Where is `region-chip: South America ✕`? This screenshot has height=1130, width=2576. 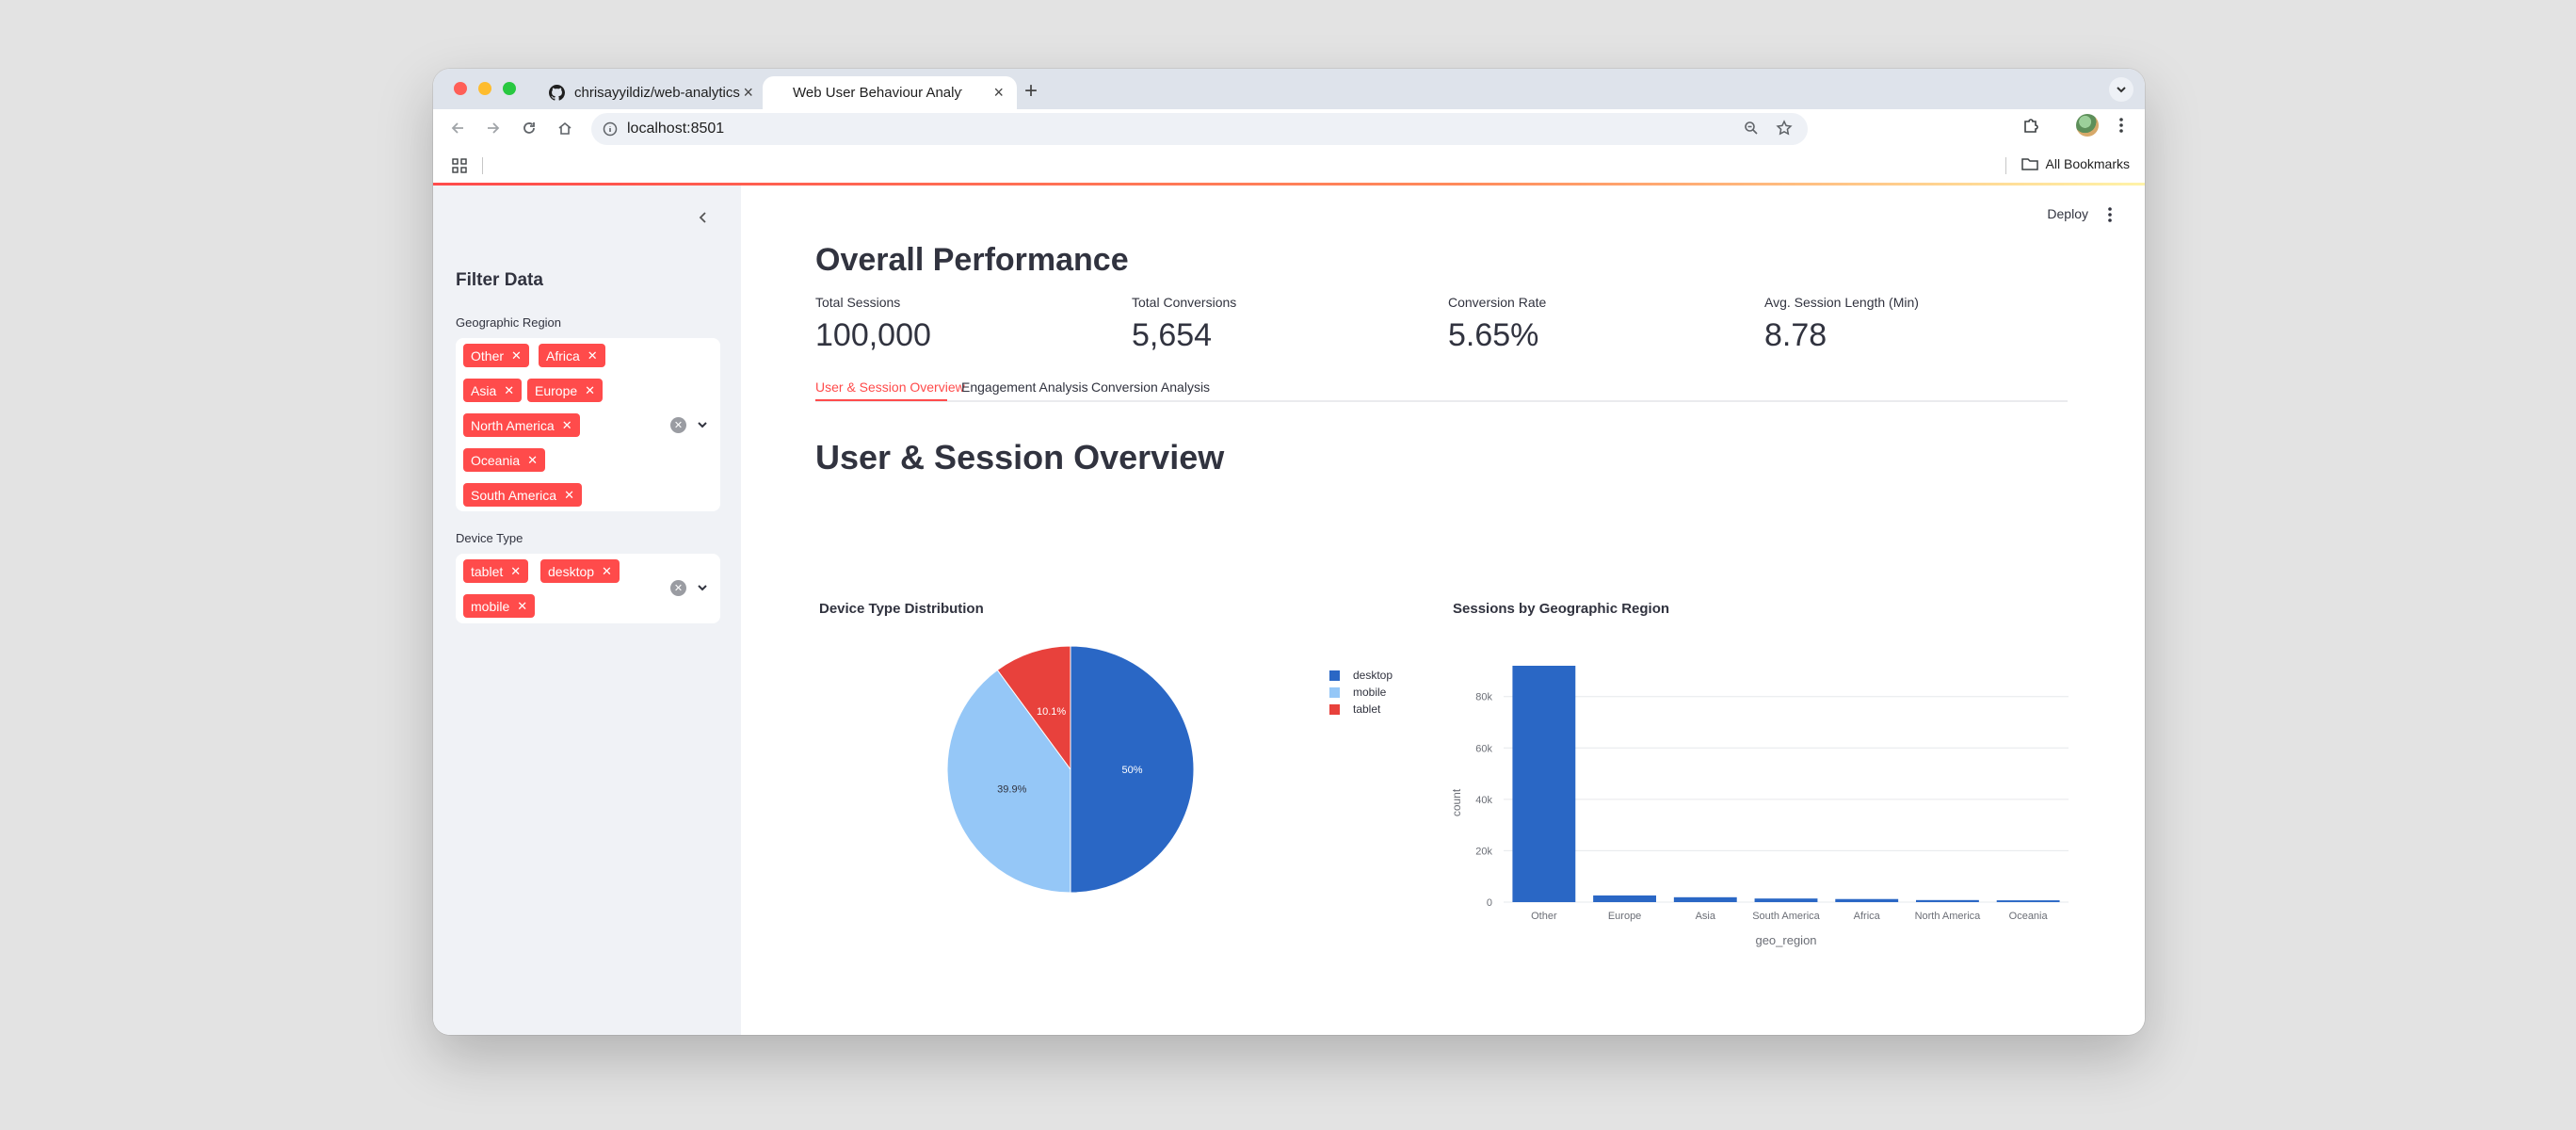
region-chip: South America ✕ is located at coordinates (522, 495).